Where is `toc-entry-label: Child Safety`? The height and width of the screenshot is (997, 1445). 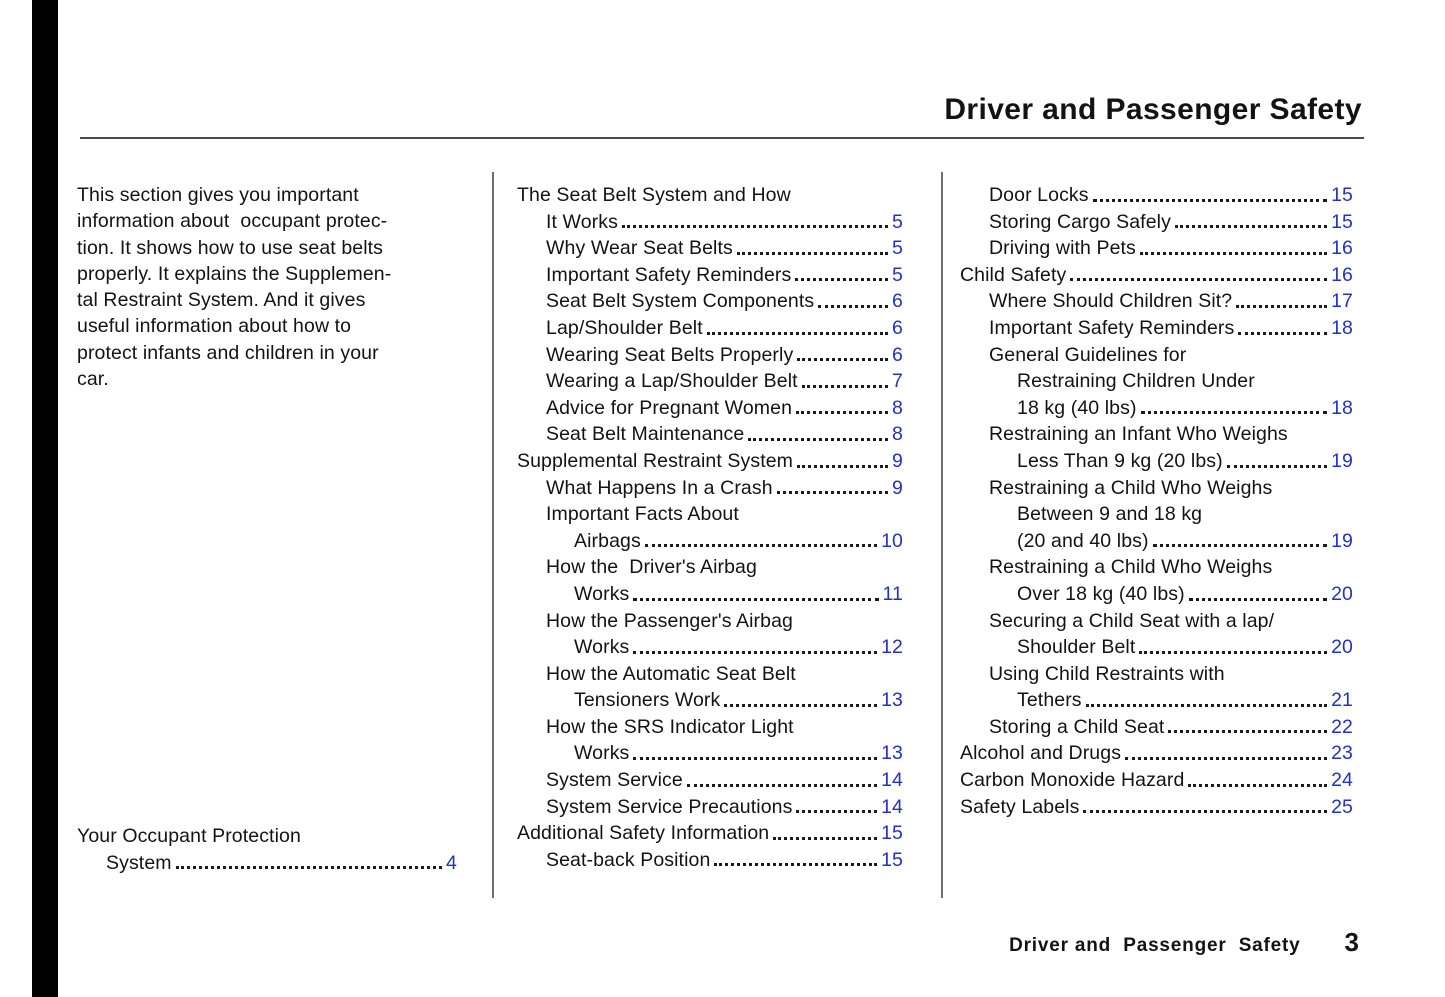 toc-entry-label: Child Safety is located at coordinates (1013, 274).